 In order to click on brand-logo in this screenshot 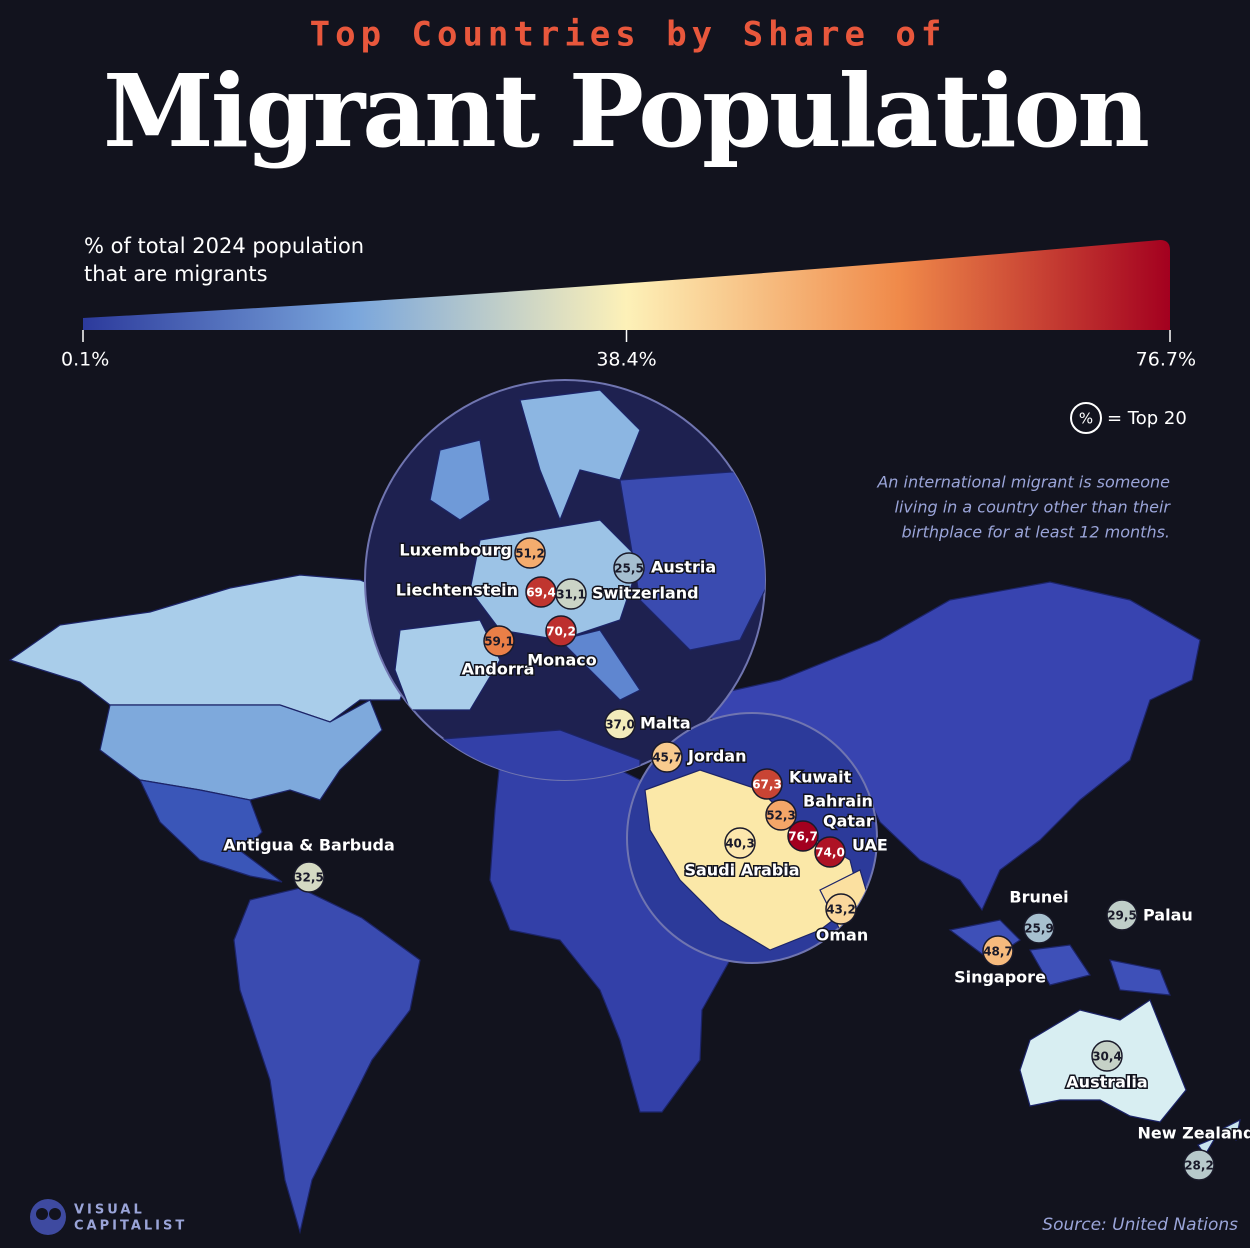, I will do `click(48, 1217)`.